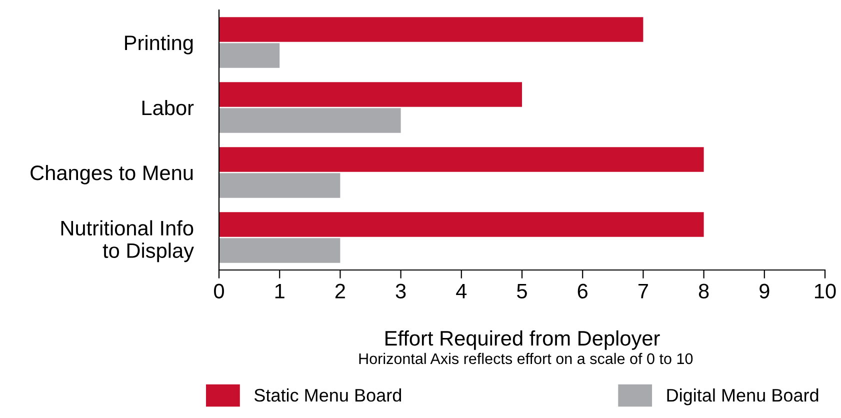  I want to click on text: Horizontal Axis reflects effort on a scale of 0 to 10, so click(526, 358).